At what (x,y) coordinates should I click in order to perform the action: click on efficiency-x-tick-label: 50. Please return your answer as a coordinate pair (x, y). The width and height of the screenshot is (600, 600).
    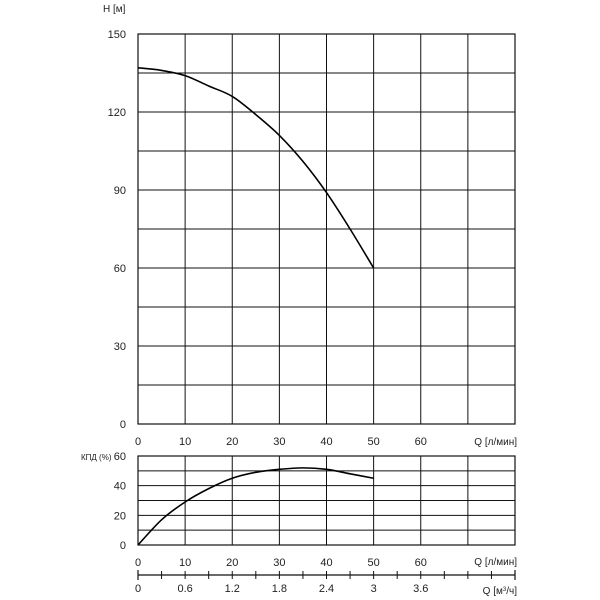
    Looking at the image, I should click on (374, 563).